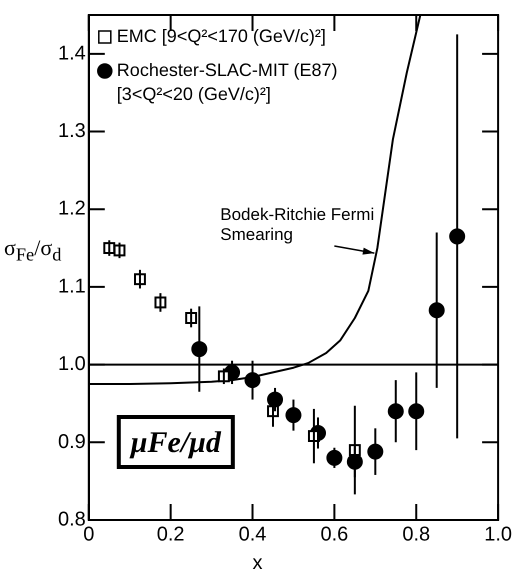  Describe the element at coordinates (252, 535) in the screenshot. I see `x-tick-label: 0.4` at that location.